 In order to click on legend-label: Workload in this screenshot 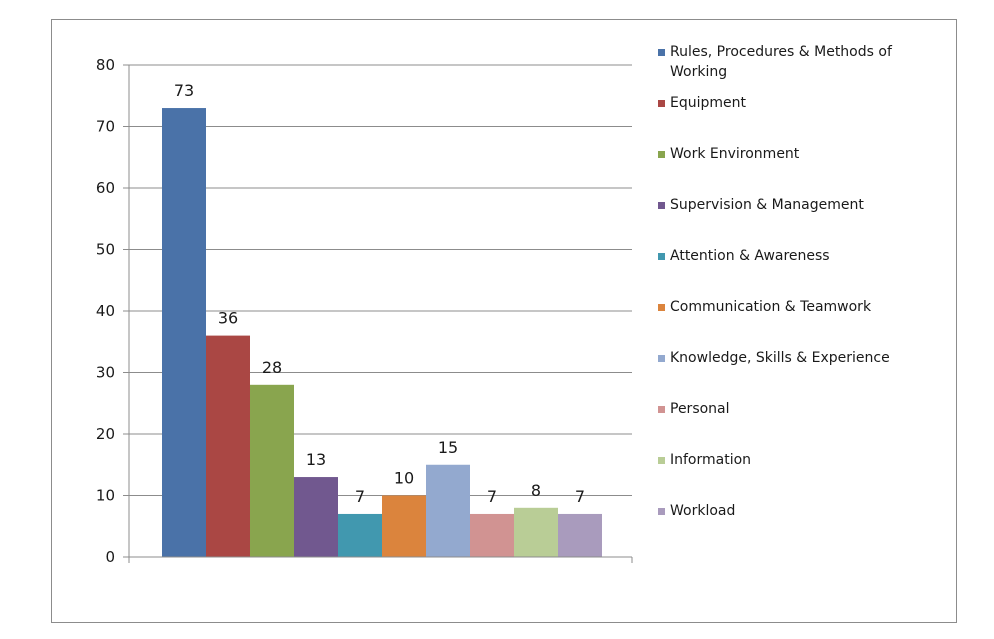, I will do `click(703, 511)`.